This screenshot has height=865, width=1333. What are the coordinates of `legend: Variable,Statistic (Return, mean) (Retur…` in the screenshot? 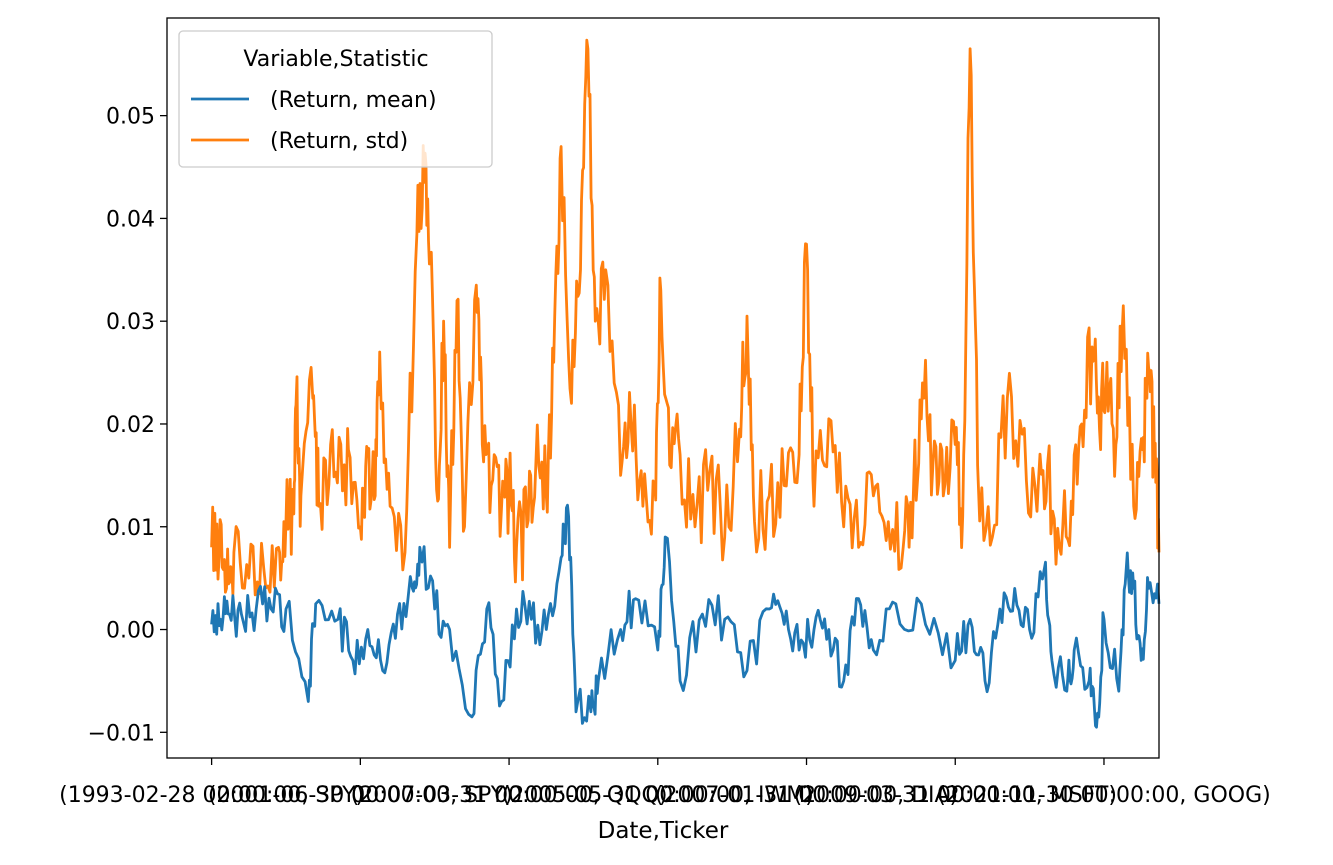 It's located at (335, 99).